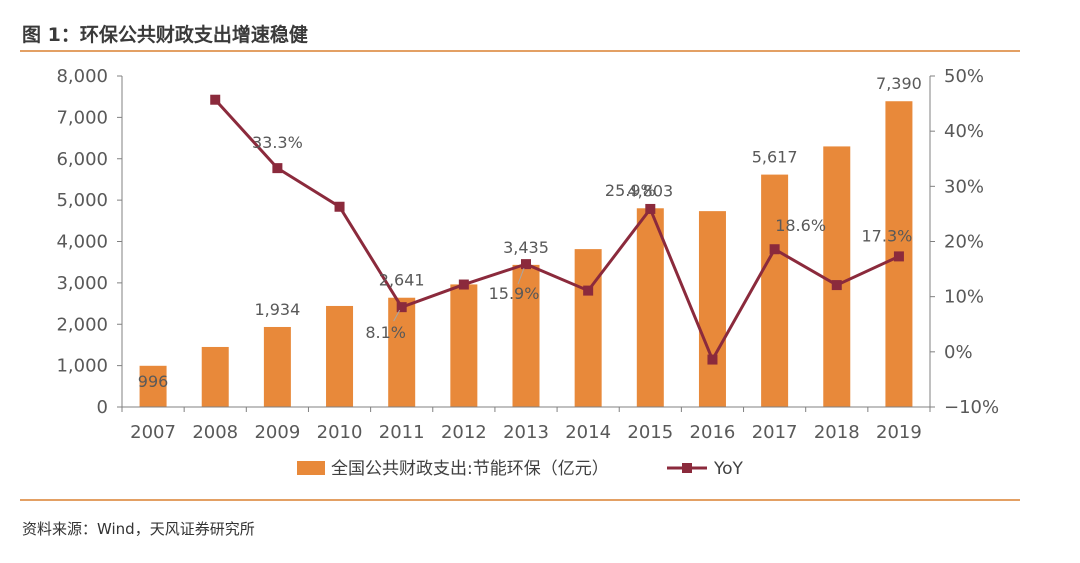 Image resolution: width=1080 pixels, height=563 pixels. What do you see at coordinates (82, 200) in the screenshot?
I see `left-tick-label: 5,000` at bounding box center [82, 200].